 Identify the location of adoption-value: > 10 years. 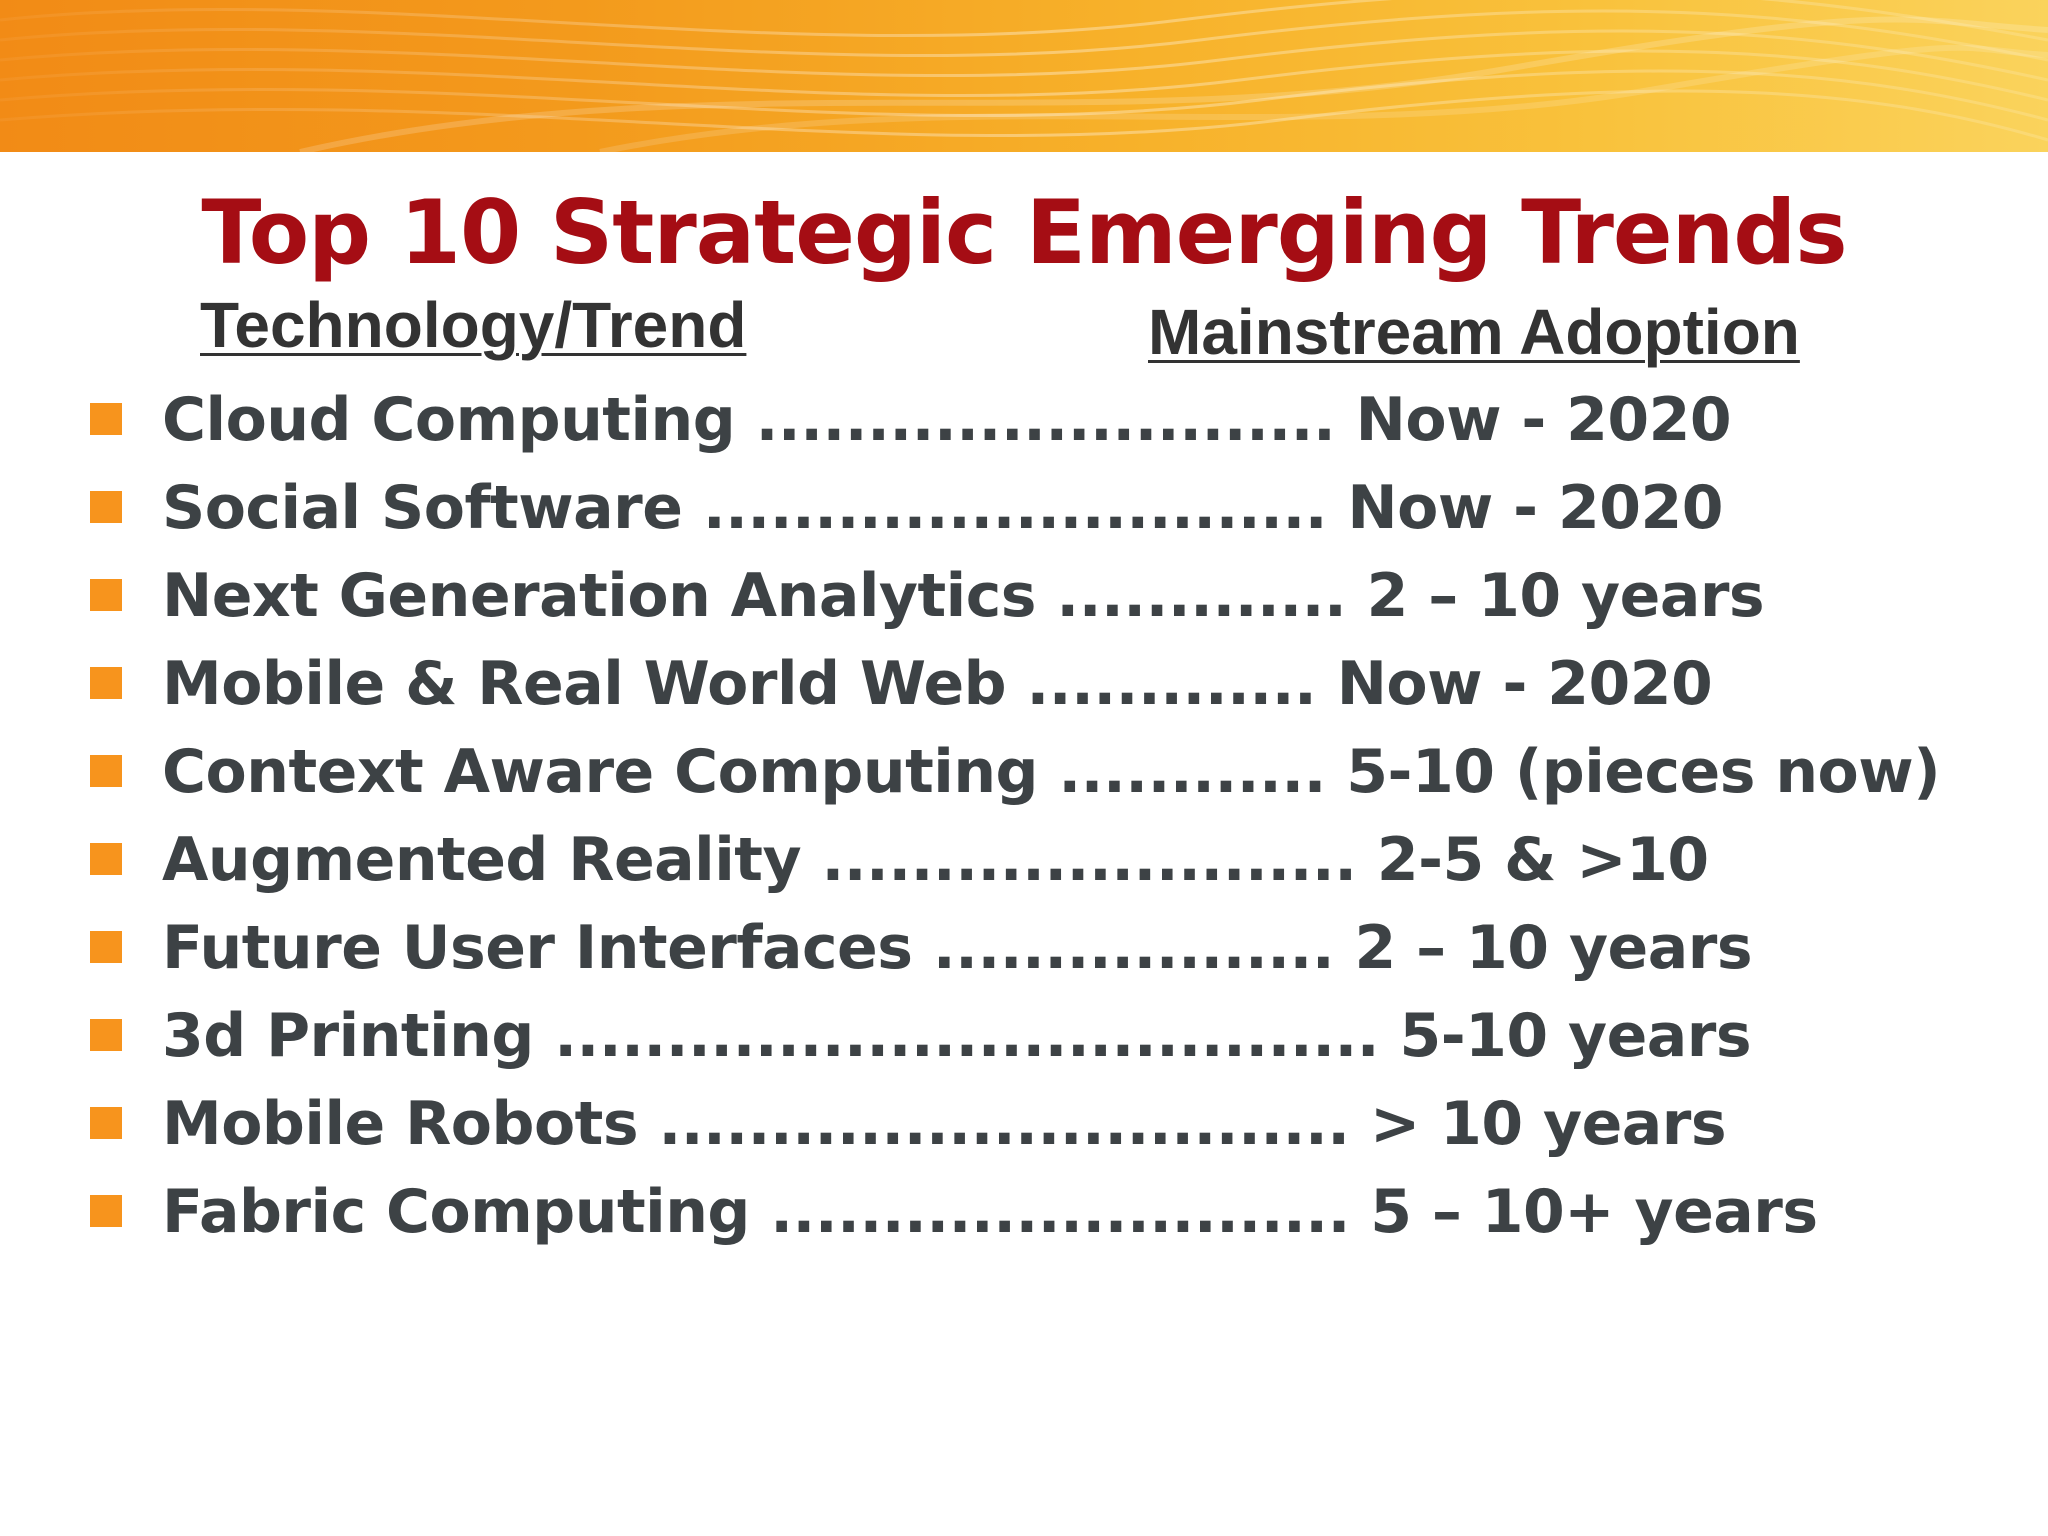
(1548, 1124).